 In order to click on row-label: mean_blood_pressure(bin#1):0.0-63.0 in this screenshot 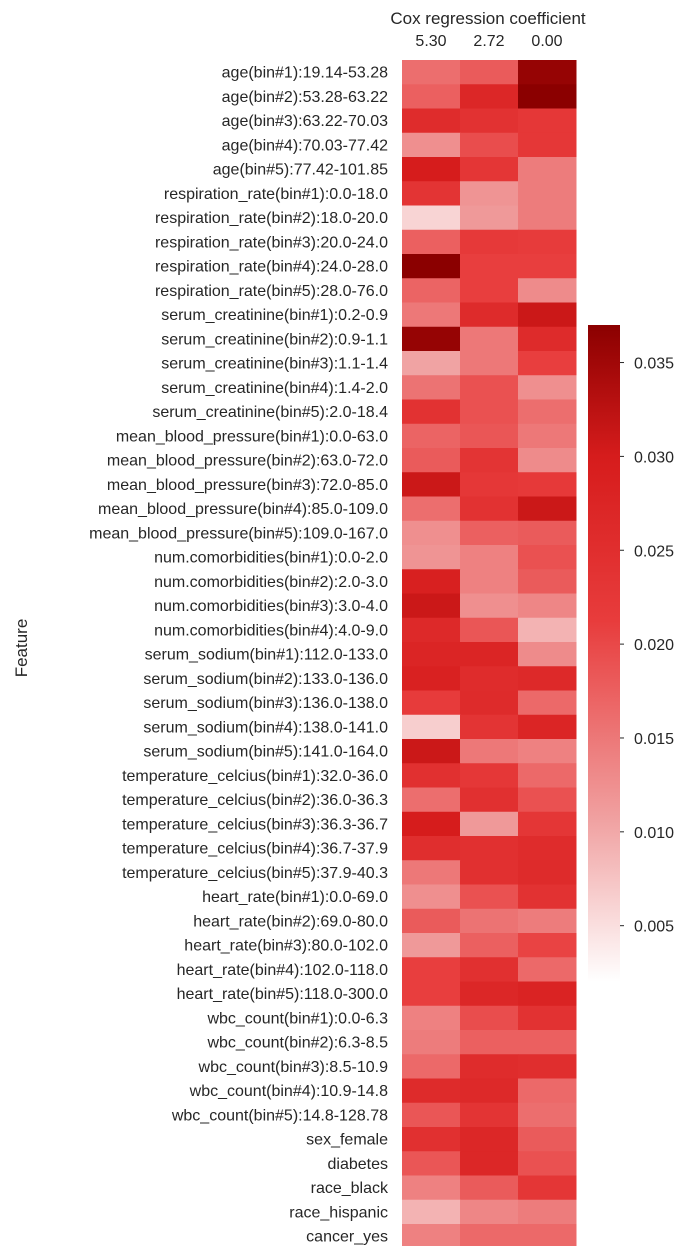, I will do `click(252, 436)`.